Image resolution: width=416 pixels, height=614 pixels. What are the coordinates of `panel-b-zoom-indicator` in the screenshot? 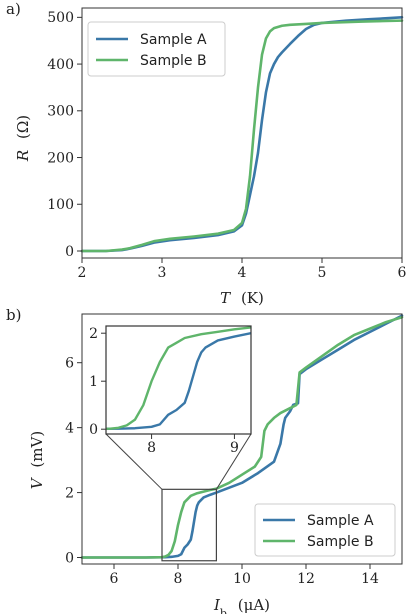 It's located at (178, 497).